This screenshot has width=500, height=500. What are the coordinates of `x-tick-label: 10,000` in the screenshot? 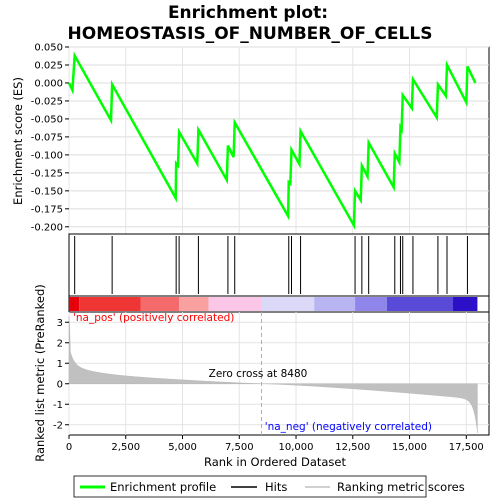 It's located at (296, 447).